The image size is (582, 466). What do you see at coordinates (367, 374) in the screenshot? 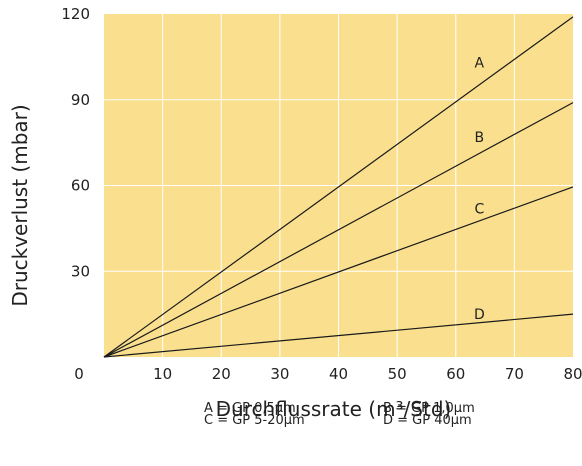
I see `x-axis-ticks: 10 20 30 40 50 60 70 80` at bounding box center [367, 374].